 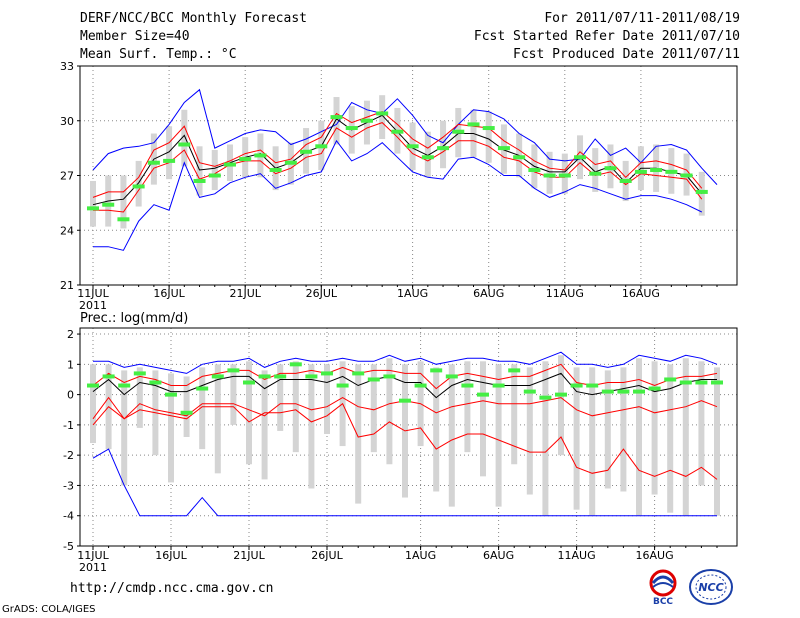 What do you see at coordinates (327, 555) in the screenshot?
I see `prec-x-tick-label: 26JUL` at bounding box center [327, 555].